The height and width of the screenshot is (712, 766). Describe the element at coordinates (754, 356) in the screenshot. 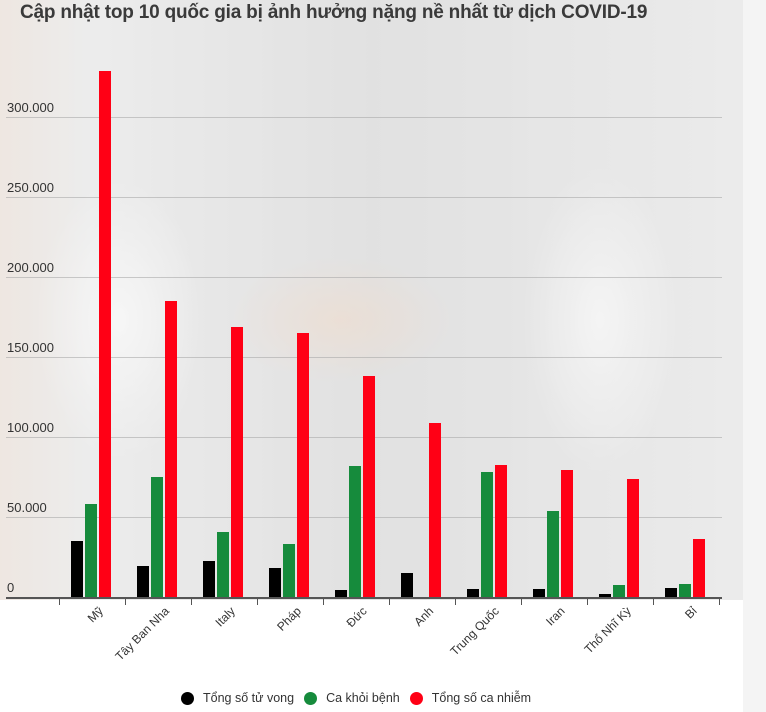

I see `side-strip` at that location.